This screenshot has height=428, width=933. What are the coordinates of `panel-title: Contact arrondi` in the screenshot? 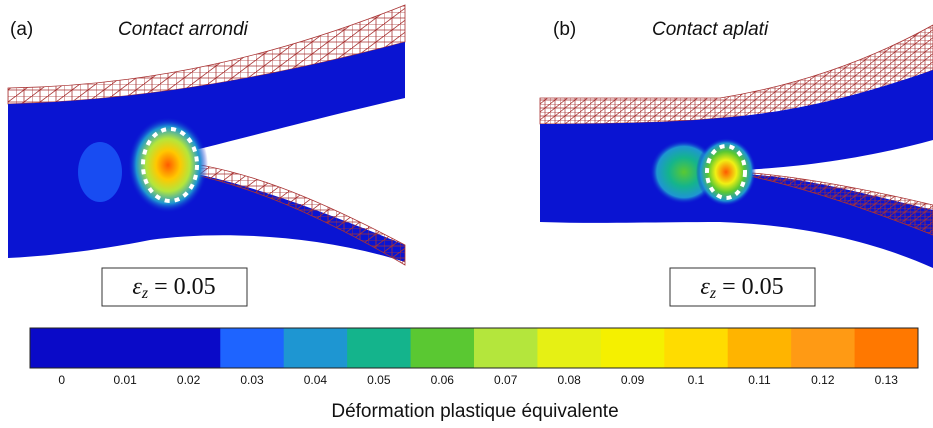 It's located at (183, 29).